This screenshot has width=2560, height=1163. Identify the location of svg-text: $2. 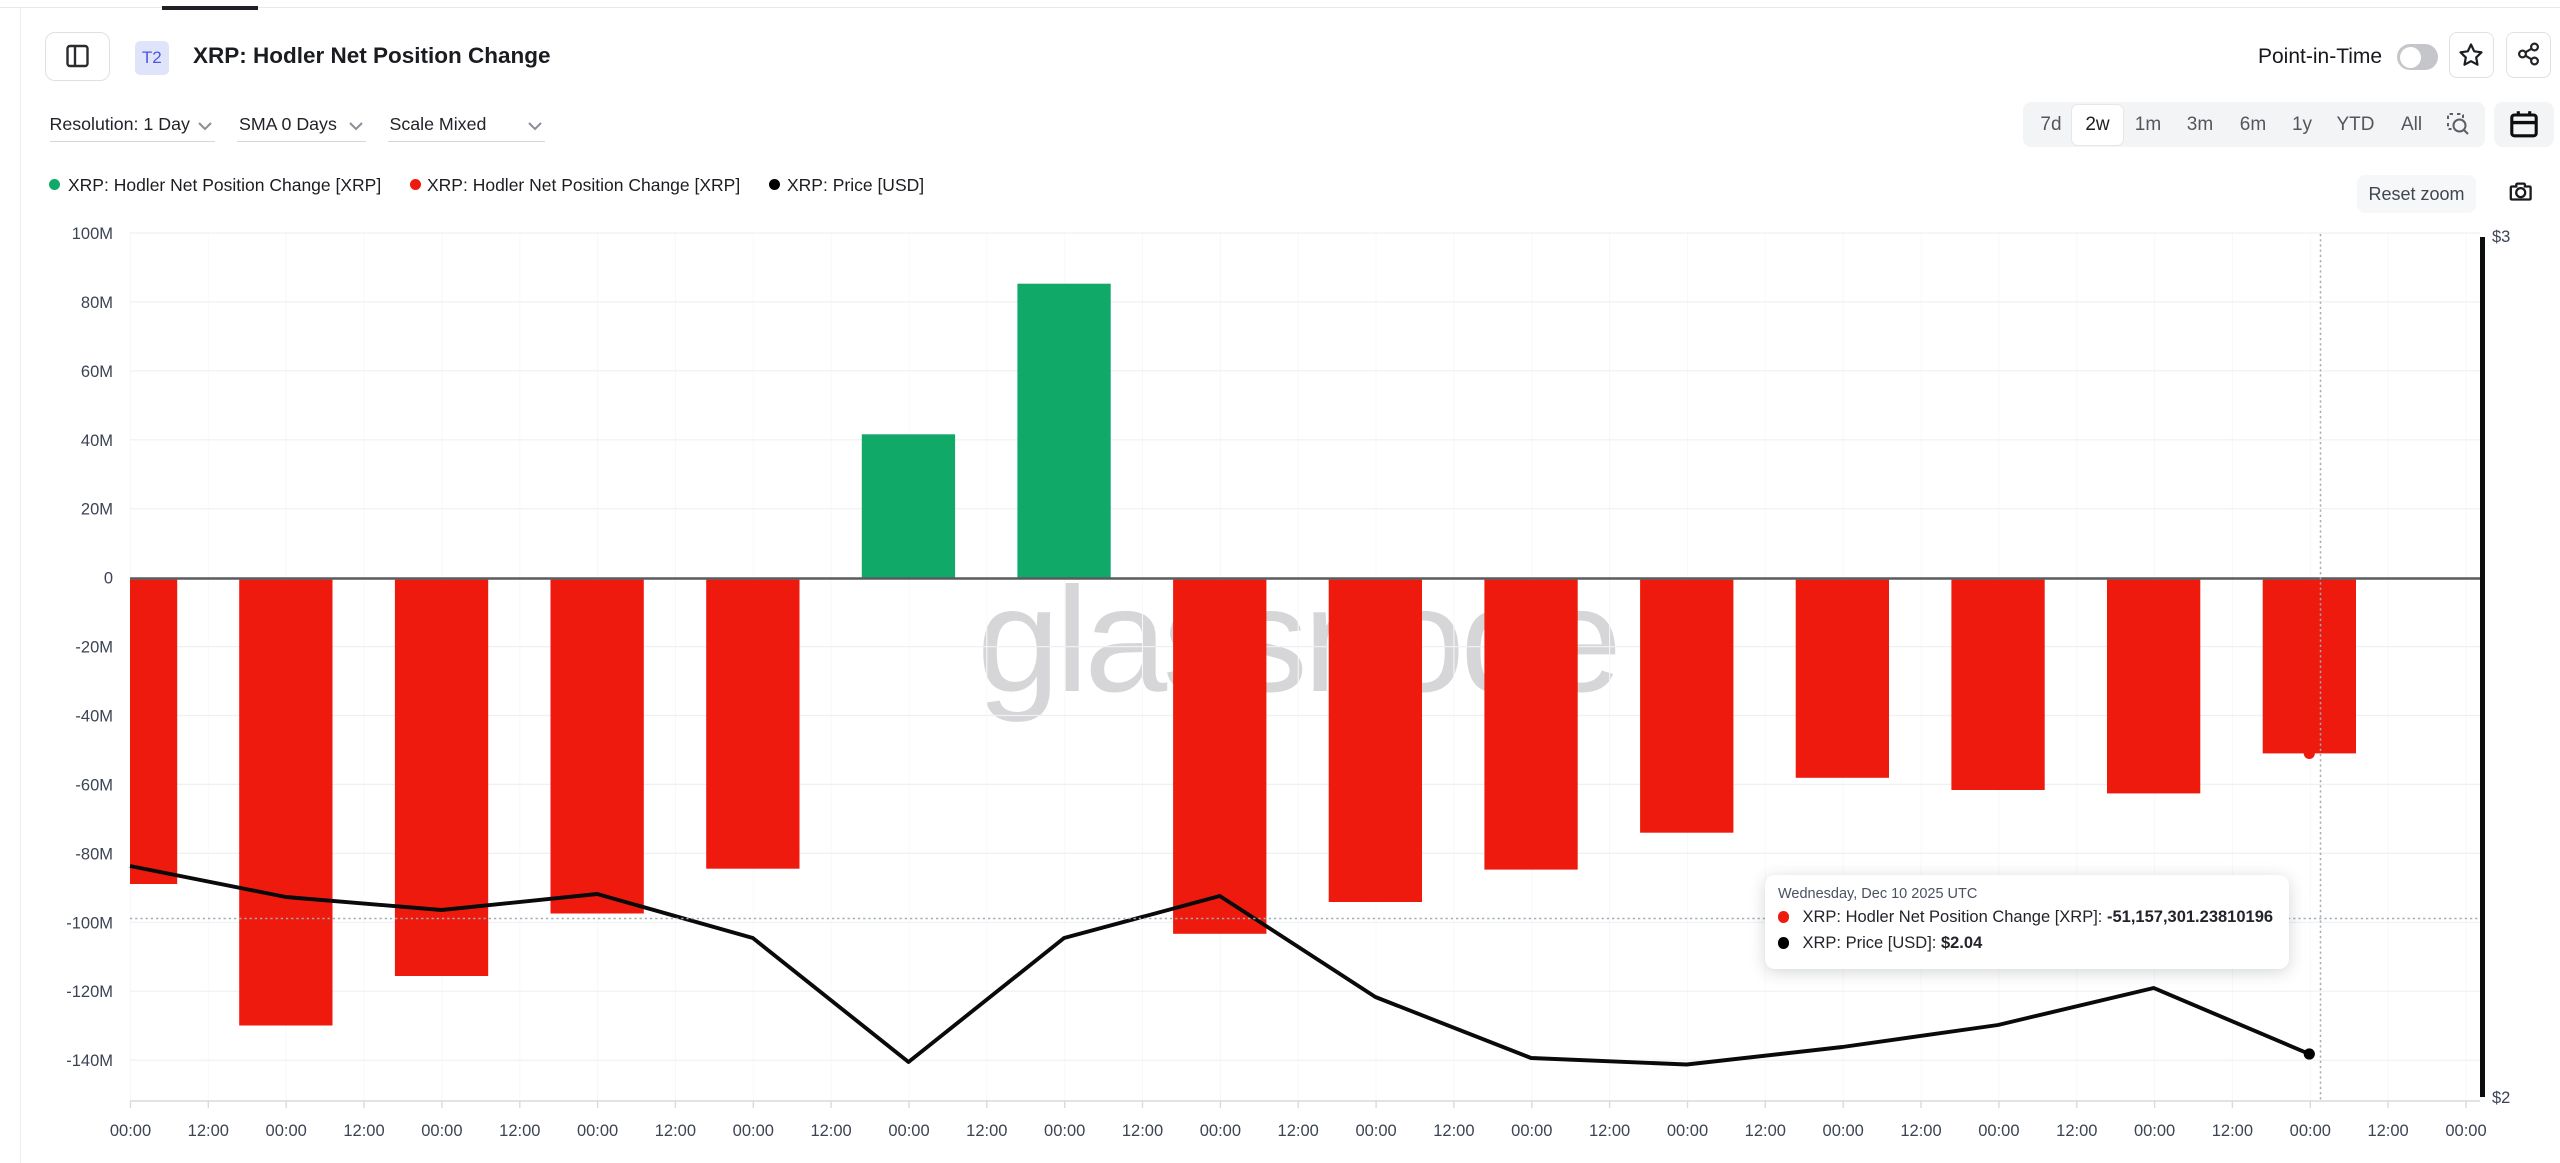
(2501, 1098).